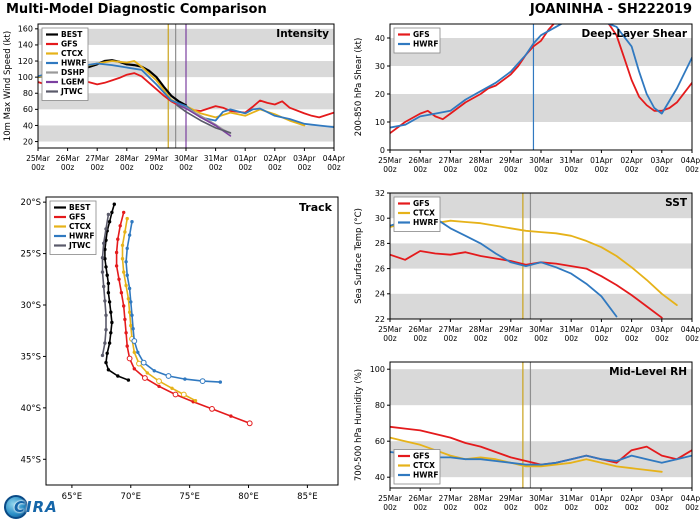 The width and height of the screenshot is (700, 525). What do you see at coordinates (302, 34) in the screenshot?
I see `chart-text: Intensity` at bounding box center [302, 34].